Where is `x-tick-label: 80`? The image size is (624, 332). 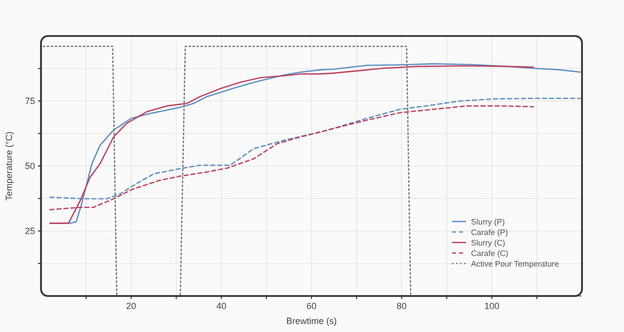
x-tick-label: 80 is located at coordinates (401, 306).